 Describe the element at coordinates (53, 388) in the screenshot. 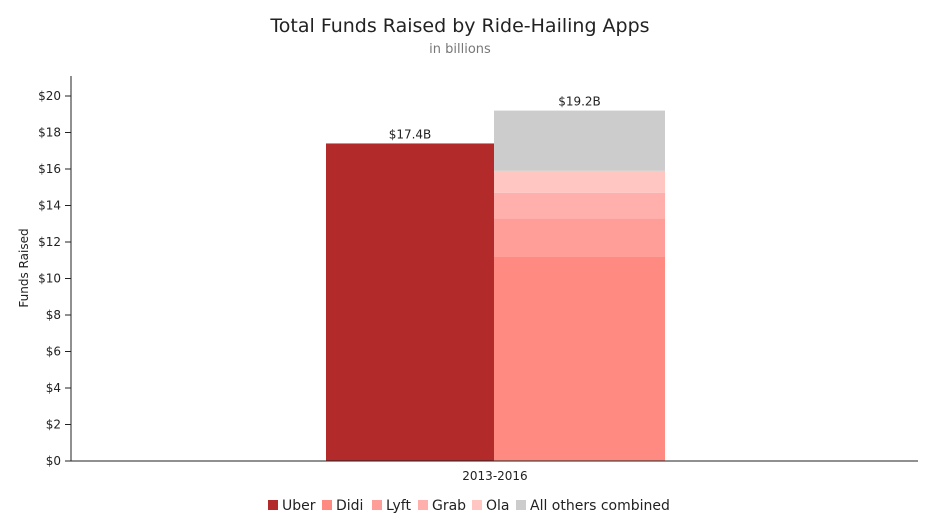

I see `y-tick-label: $4` at that location.